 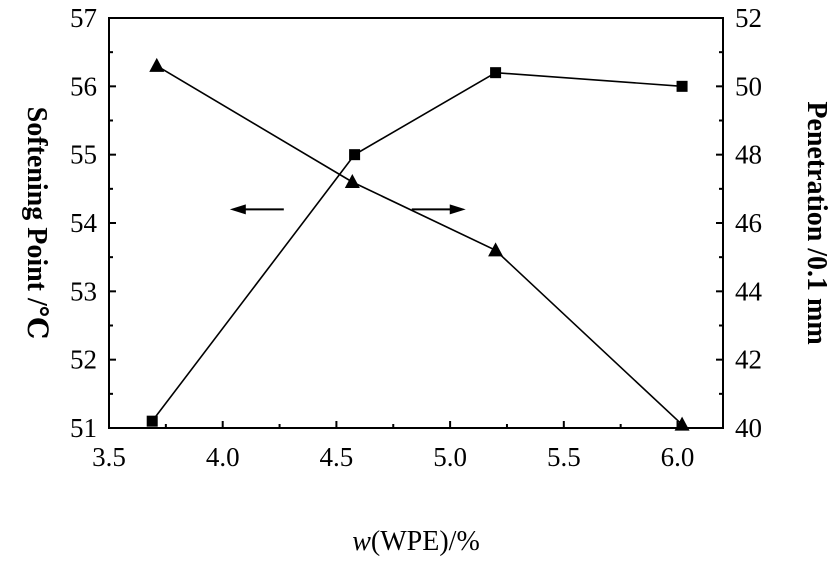 I want to click on left-y-tick-label: 53, so click(x=83, y=291).